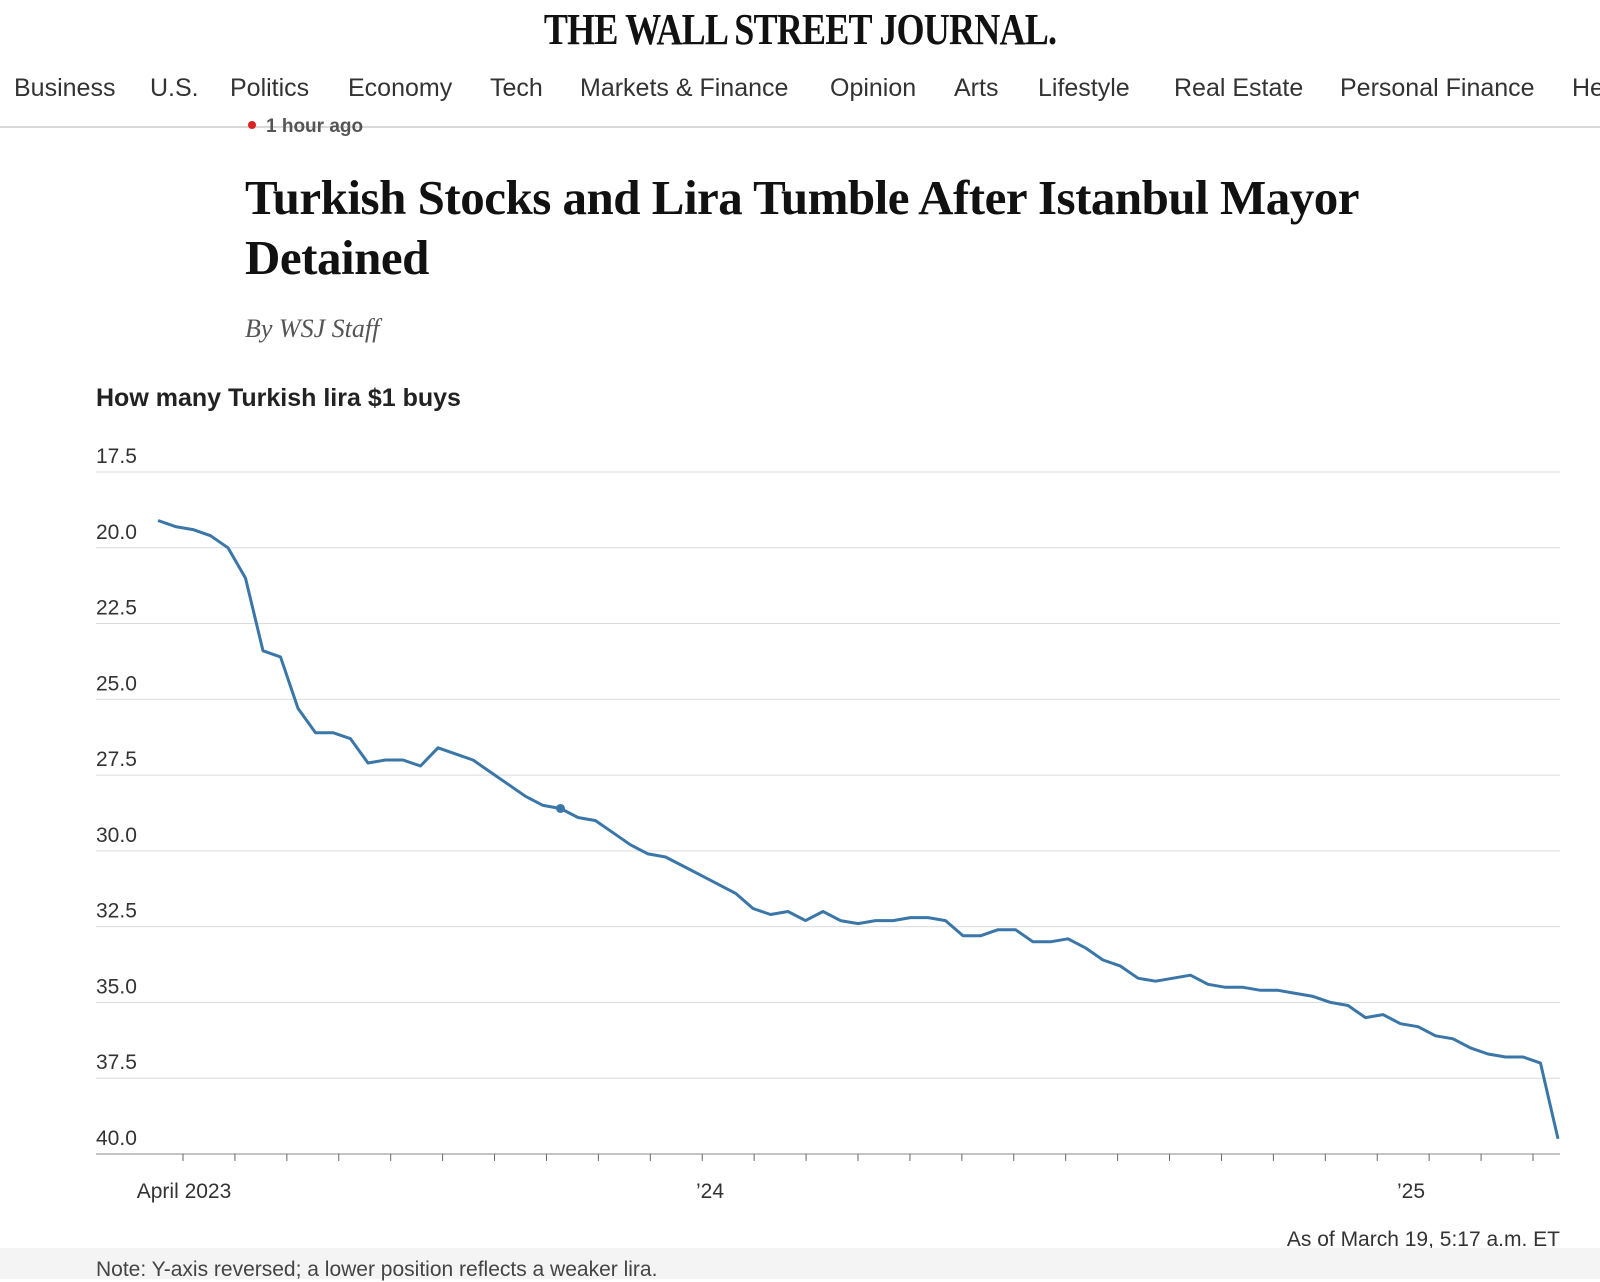 This screenshot has width=1600, height=1282. What do you see at coordinates (116, 608) in the screenshot?
I see `y-tick-label: 22.5` at bounding box center [116, 608].